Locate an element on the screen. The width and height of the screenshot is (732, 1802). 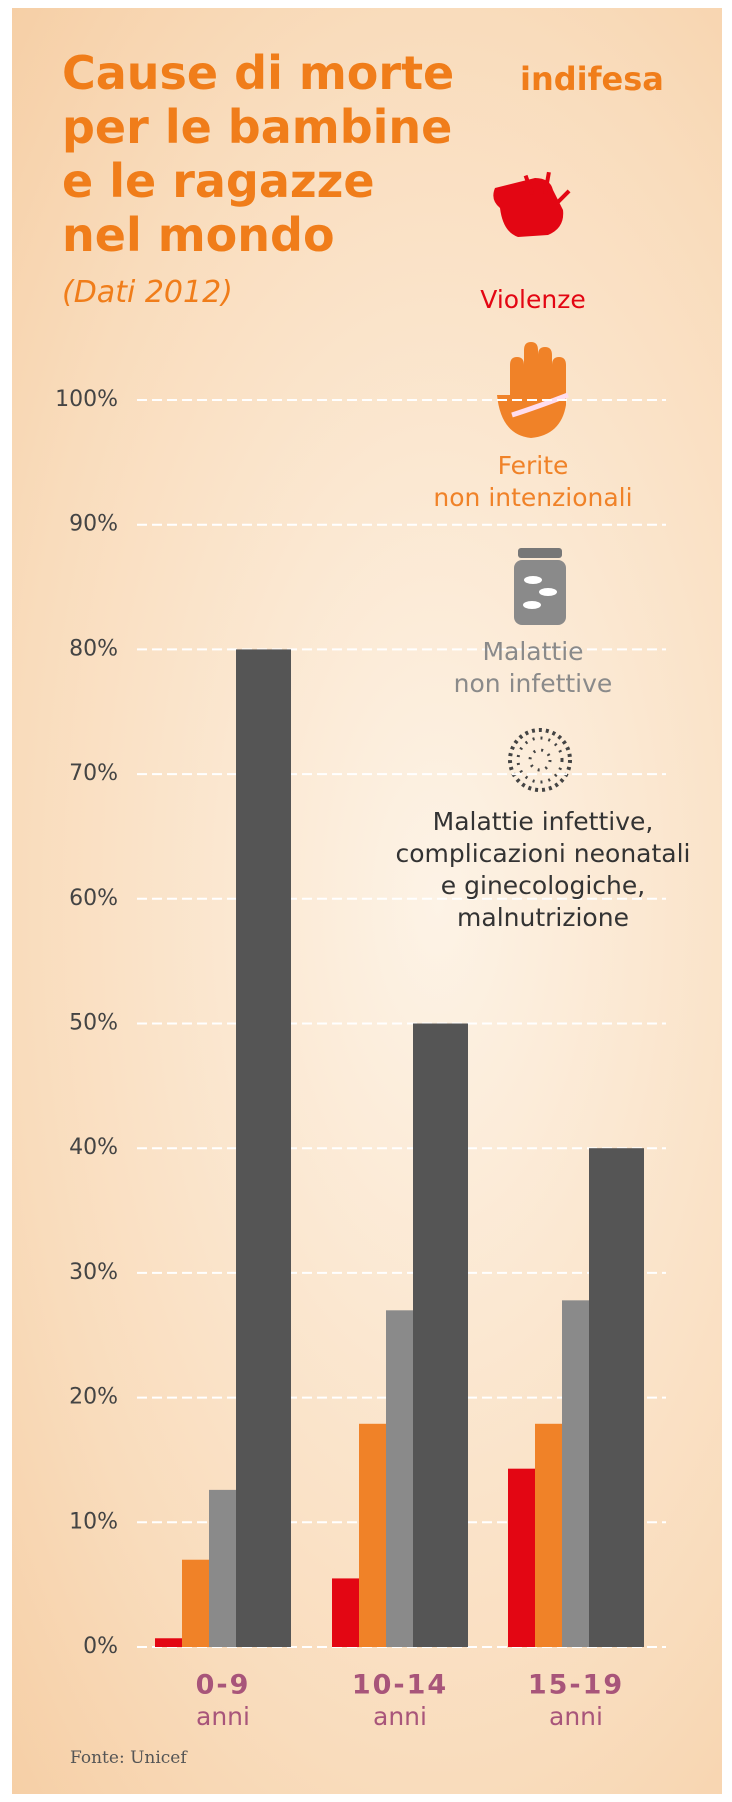
y-tick-label: 70% is located at coordinates (93, 773).